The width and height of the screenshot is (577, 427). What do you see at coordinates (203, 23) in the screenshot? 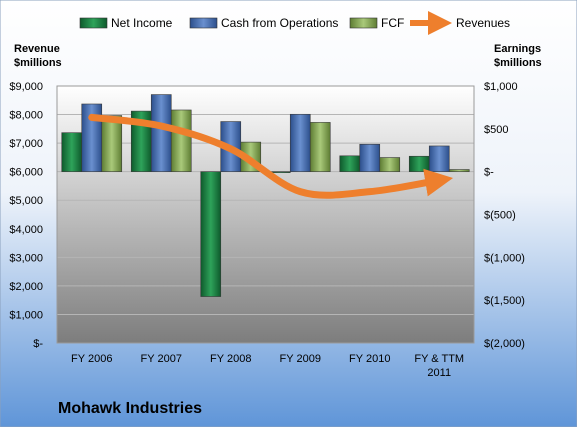
I see `legend-swatch-cash-from-operations` at bounding box center [203, 23].